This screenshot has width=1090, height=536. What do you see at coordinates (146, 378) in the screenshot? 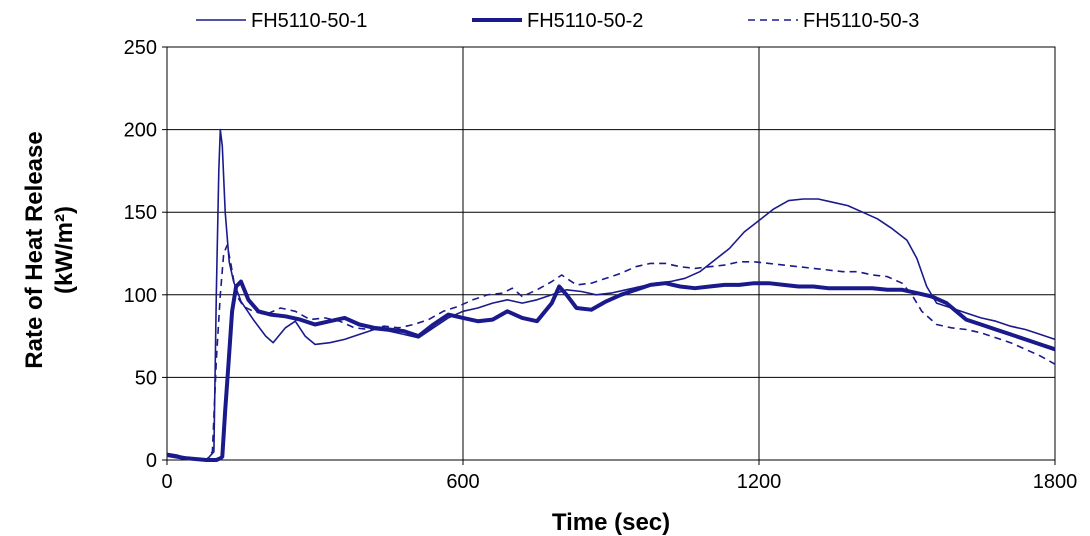
I see `y-tick-label: 50` at bounding box center [146, 378].